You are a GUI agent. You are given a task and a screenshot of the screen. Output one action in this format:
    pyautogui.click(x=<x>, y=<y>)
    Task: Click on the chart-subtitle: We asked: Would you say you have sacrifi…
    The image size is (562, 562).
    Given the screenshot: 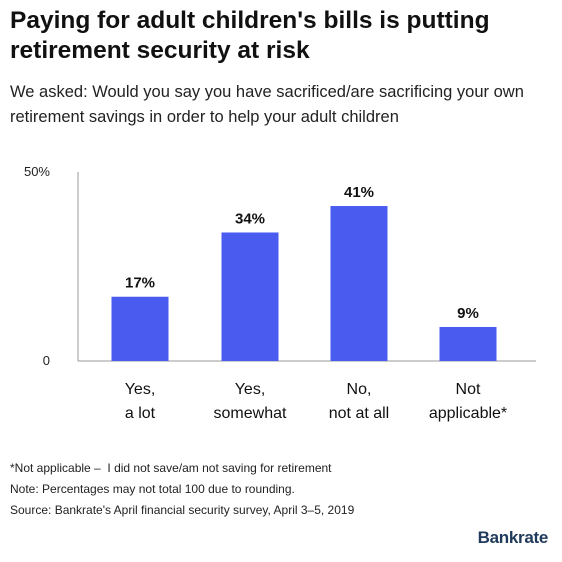 What is the action you would take?
    pyautogui.click(x=267, y=104)
    